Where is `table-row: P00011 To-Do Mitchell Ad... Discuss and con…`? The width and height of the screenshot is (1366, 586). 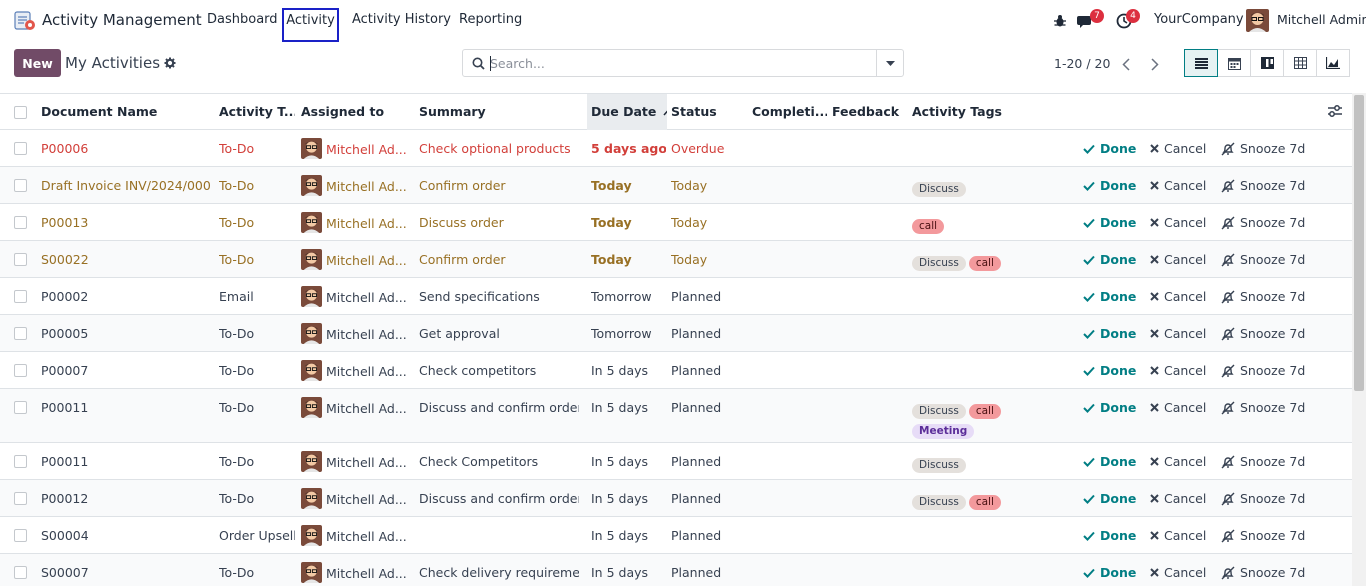 table-row: P00011 To-Do Mitchell Ad... Discuss and con… is located at coordinates (676, 416).